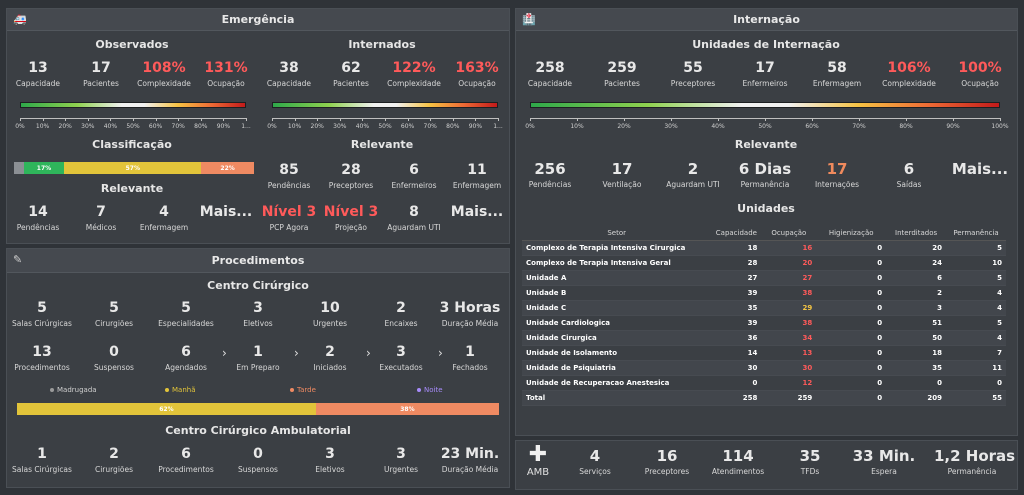 This screenshot has width=1024, height=495. What do you see at coordinates (42, 469) in the screenshot?
I see `stat-label: Salas Cirúrgicas` at bounding box center [42, 469].